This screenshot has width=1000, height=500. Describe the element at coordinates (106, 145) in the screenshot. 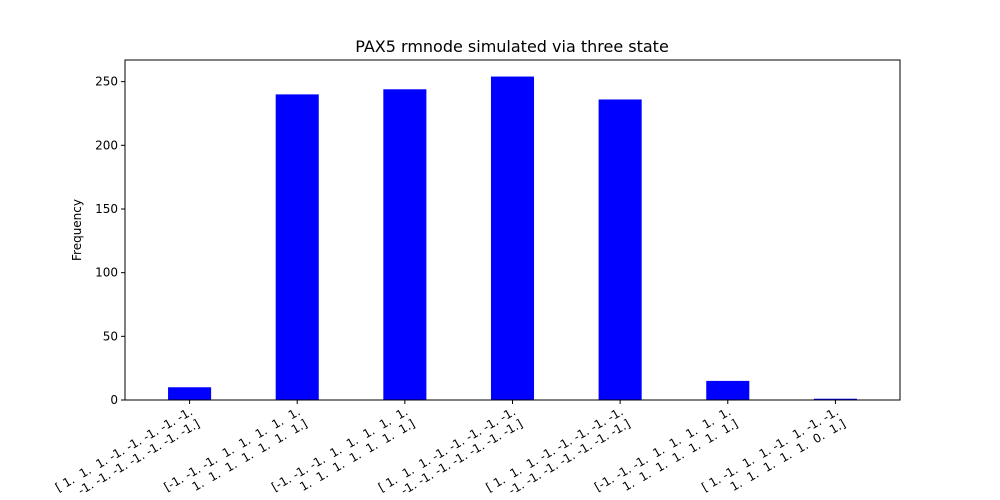

I see `y-tick-label-4: 200` at that location.